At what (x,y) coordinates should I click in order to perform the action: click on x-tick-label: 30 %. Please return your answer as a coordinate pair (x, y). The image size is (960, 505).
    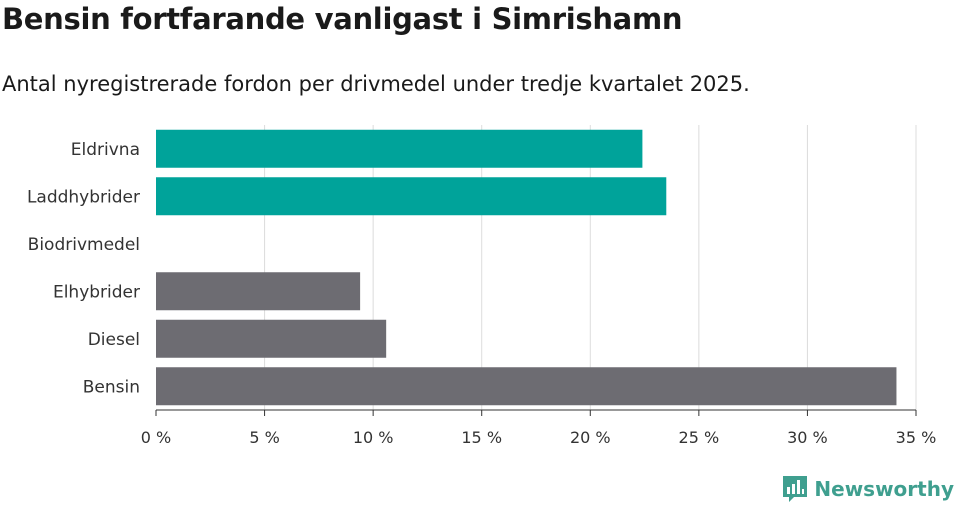
    Looking at the image, I should click on (807, 437).